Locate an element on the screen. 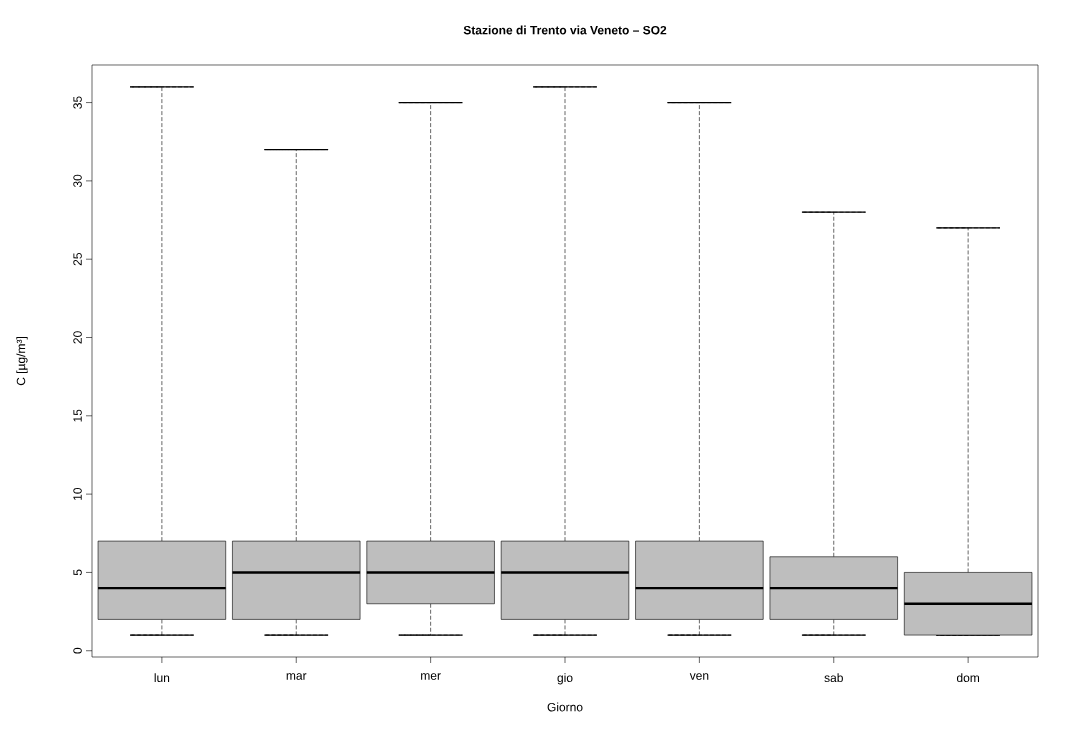 The height and width of the screenshot is (731, 1066). x-tick-label: sab is located at coordinates (833, 678).